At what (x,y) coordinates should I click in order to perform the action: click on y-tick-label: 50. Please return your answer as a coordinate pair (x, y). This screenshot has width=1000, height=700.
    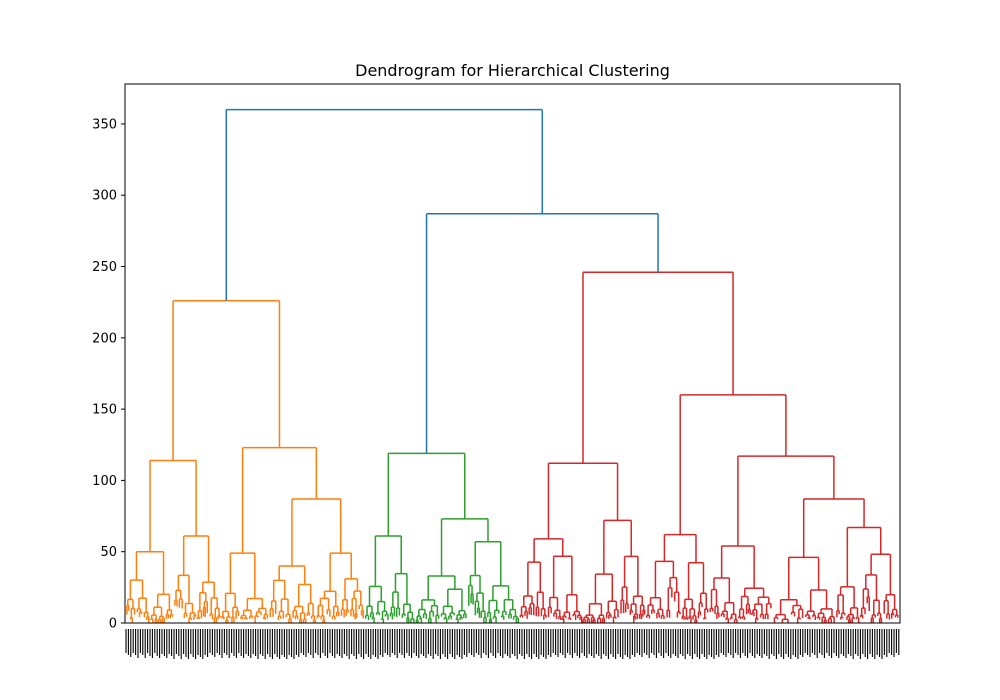
    Looking at the image, I should click on (108, 552).